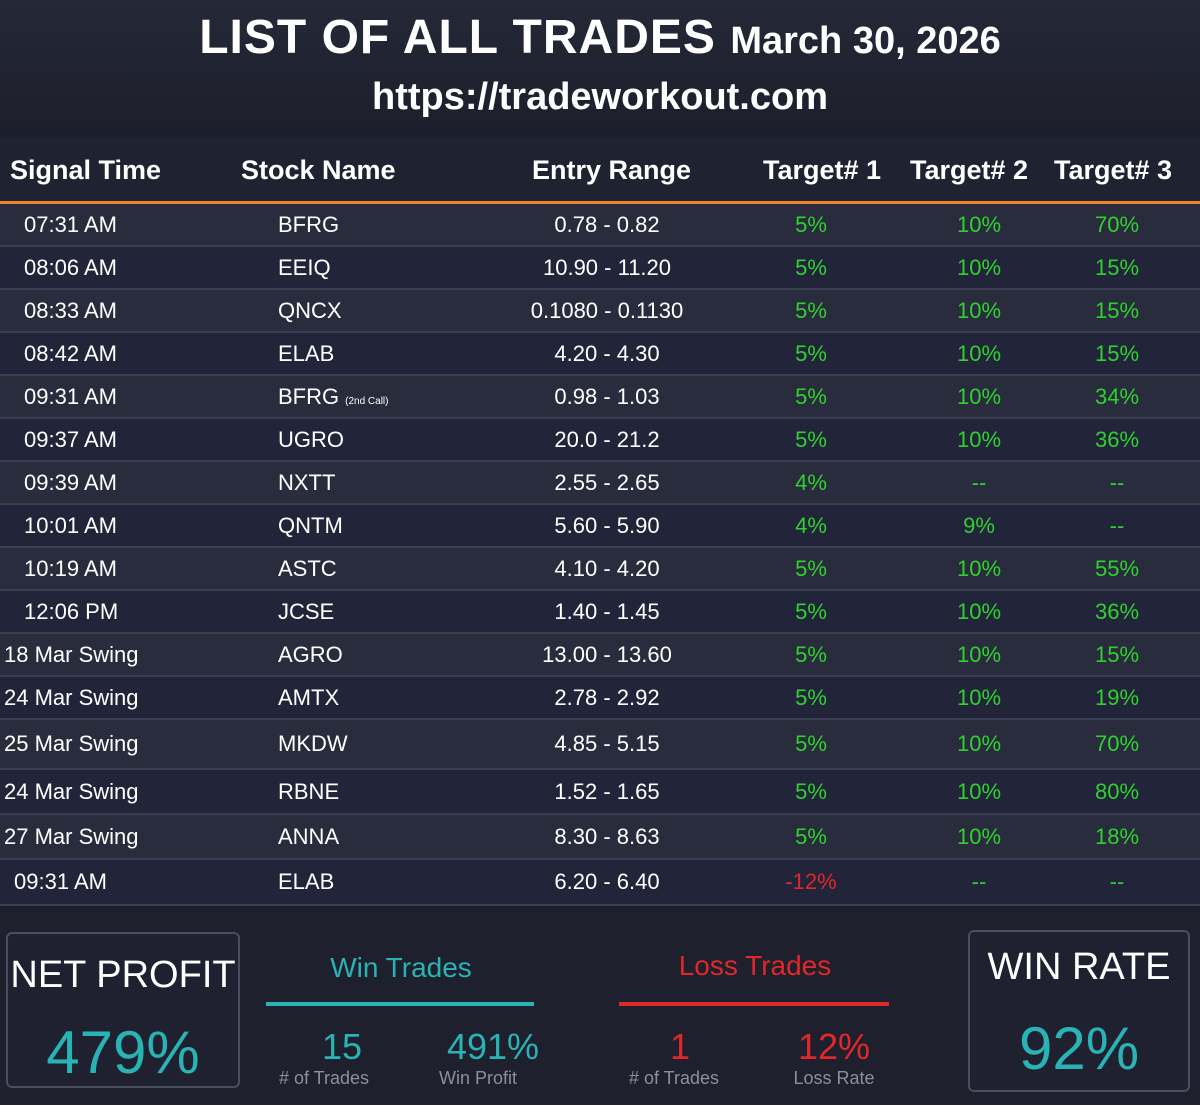 This screenshot has width=1200, height=1105. Describe the element at coordinates (680, 1046) in the screenshot. I see `loss-count-value: 1` at that location.